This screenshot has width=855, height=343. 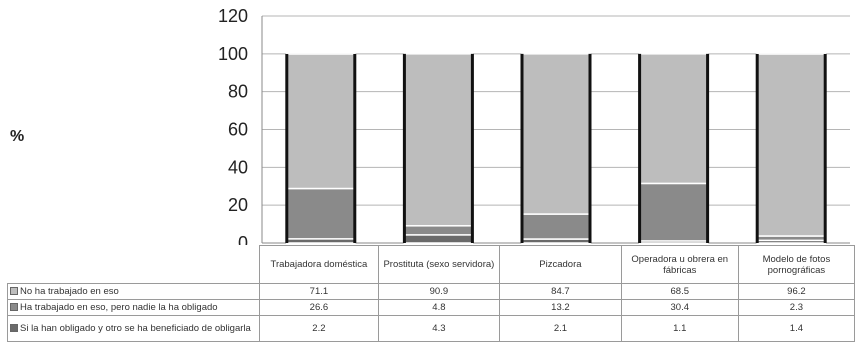 I want to click on table-cell: 84.7, so click(x=560, y=291).